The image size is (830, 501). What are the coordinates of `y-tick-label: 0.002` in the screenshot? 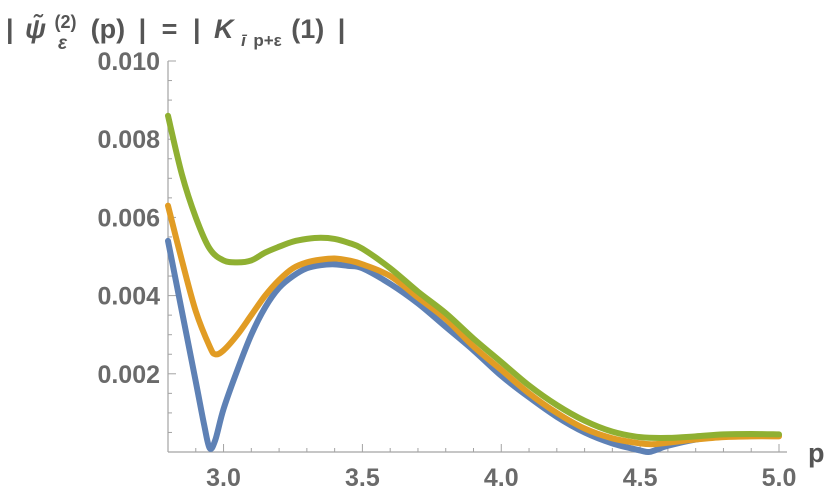 It's located at (128, 375).